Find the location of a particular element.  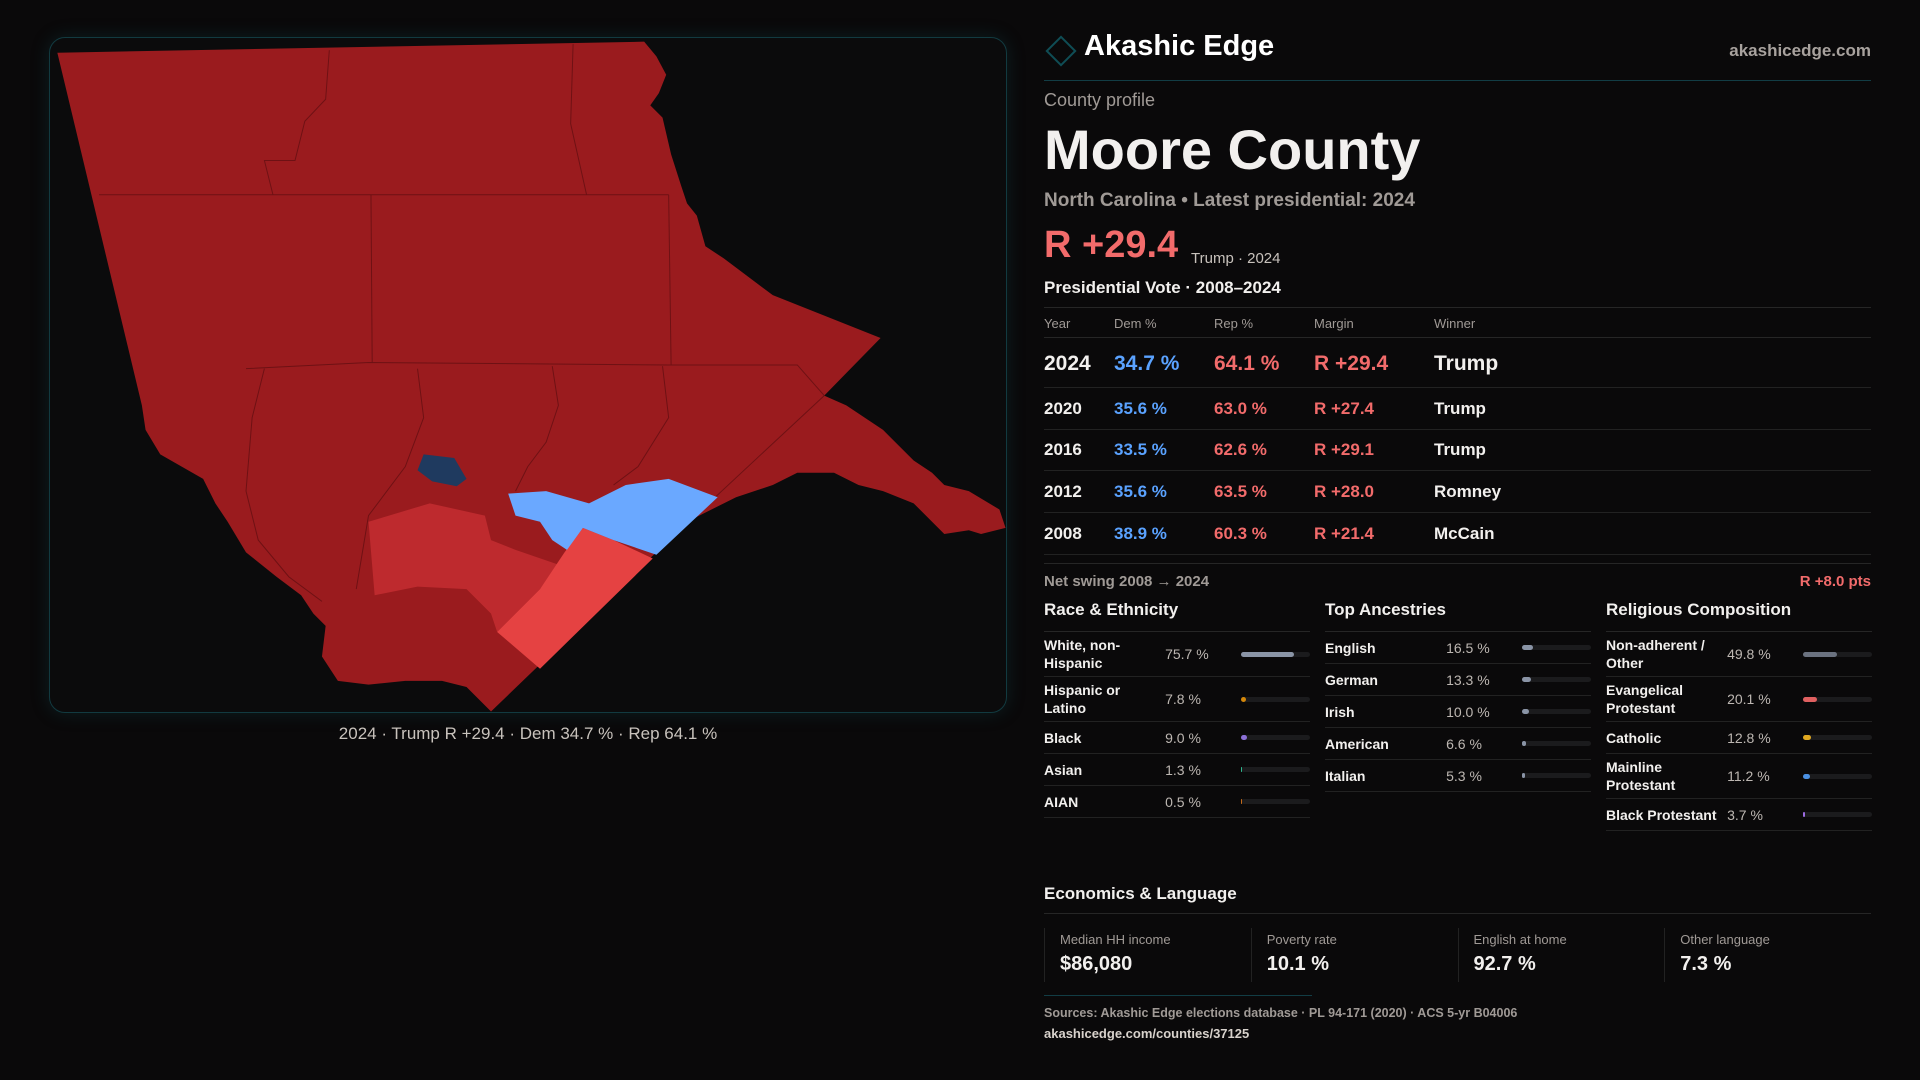

stat-english-home: English at home 92.7 % is located at coordinates (1561, 955).